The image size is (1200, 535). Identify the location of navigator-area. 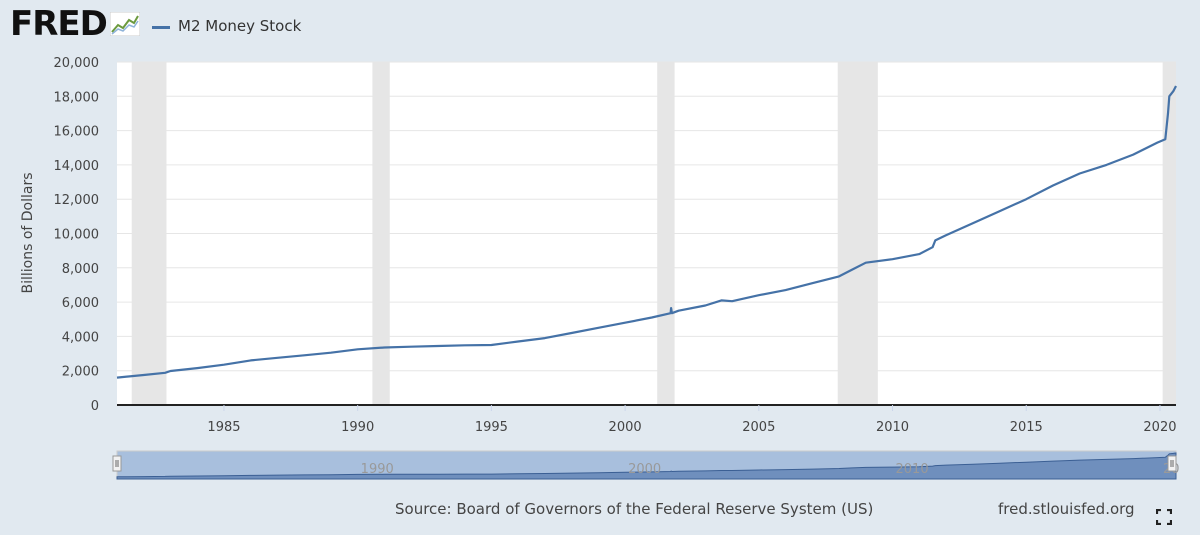
(646, 466).